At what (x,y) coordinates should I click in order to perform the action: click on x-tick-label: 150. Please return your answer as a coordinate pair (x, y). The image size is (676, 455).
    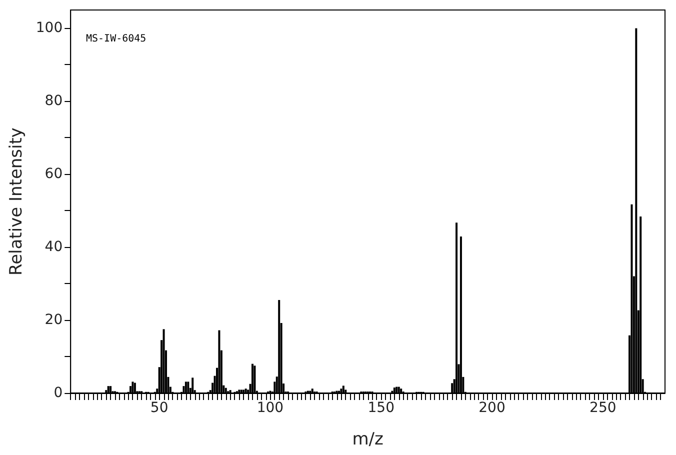
    Looking at the image, I should click on (381, 408).